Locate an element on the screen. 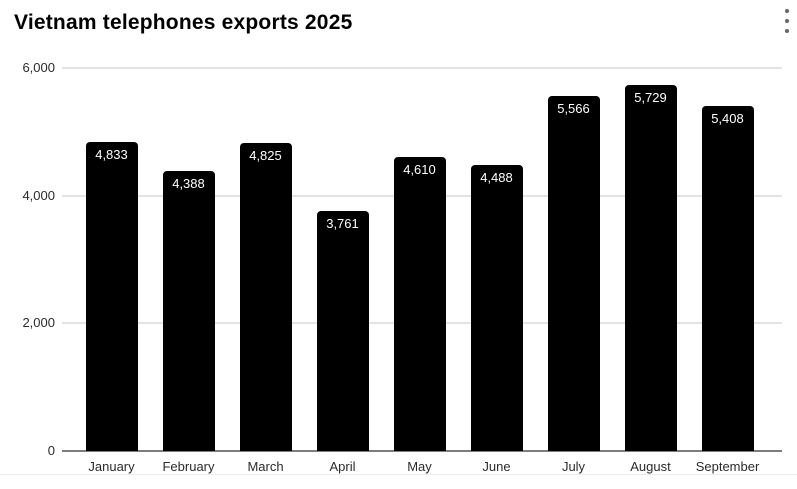 Image resolution: width=797 pixels, height=489 pixels. x-axis-label-january: January is located at coordinates (111, 466).